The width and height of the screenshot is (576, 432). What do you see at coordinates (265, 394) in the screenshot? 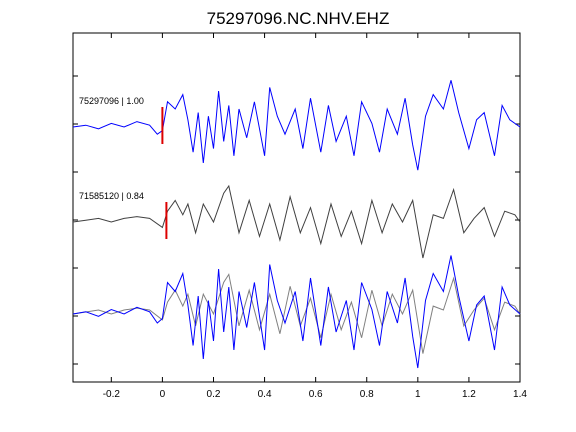
I see `x-tick-label: 0.4` at bounding box center [265, 394].